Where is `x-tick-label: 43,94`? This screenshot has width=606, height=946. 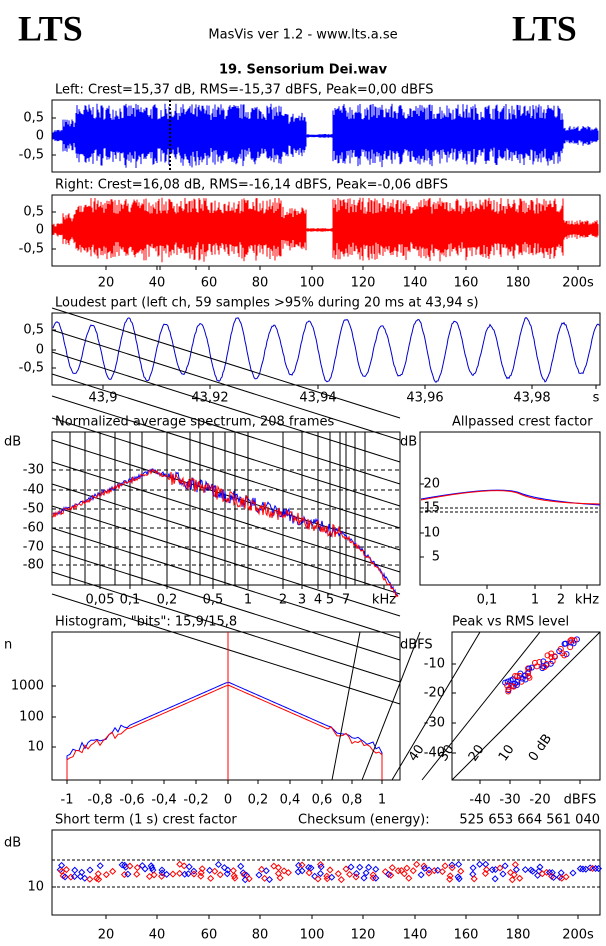
x-tick-label: 43,94 is located at coordinates (317, 398).